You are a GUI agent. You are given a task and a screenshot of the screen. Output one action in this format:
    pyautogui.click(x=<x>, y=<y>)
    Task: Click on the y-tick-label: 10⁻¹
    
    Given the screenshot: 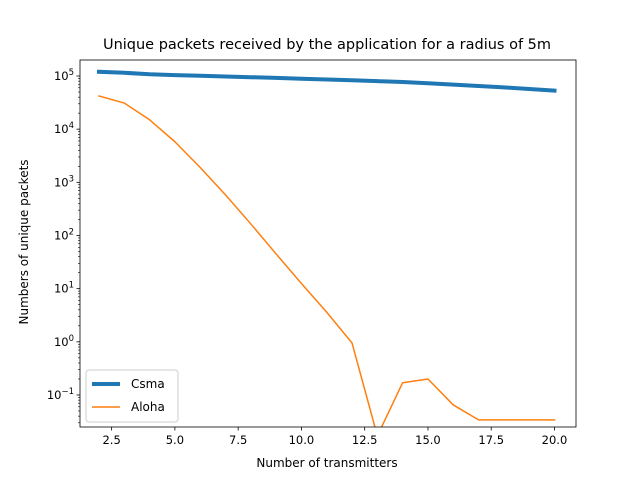 What is the action you would take?
    pyautogui.click(x=60, y=394)
    